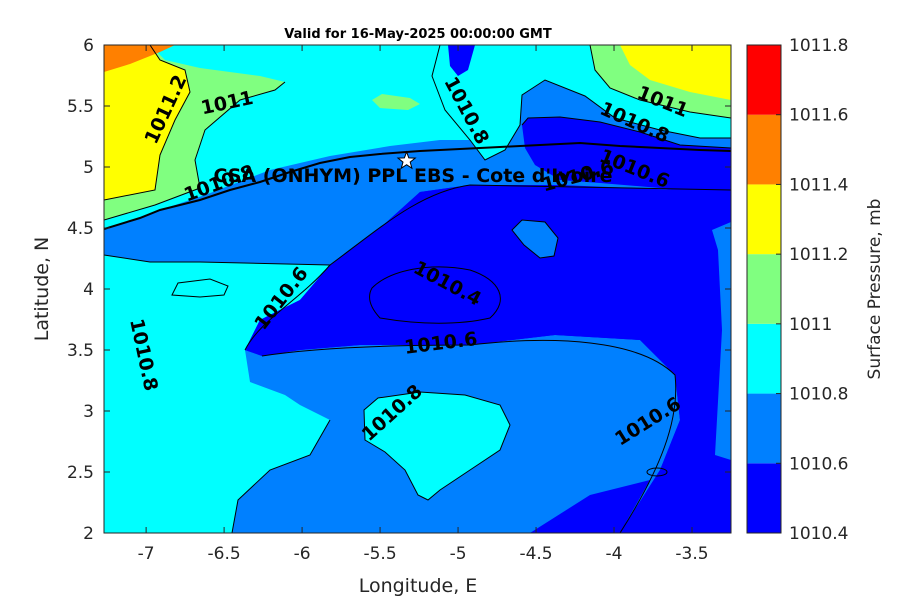 The height and width of the screenshot is (600, 900). Describe the element at coordinates (80, 229) in the screenshot. I see `y-tick-label: 4.5` at that location.